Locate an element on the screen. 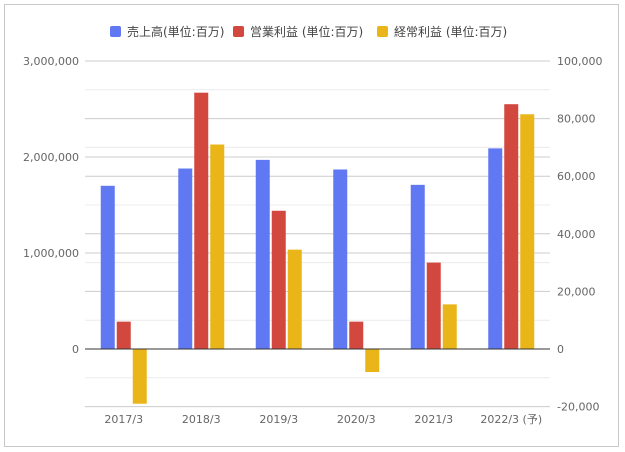  y-right-tick-label: 60,000 is located at coordinates (576, 176).